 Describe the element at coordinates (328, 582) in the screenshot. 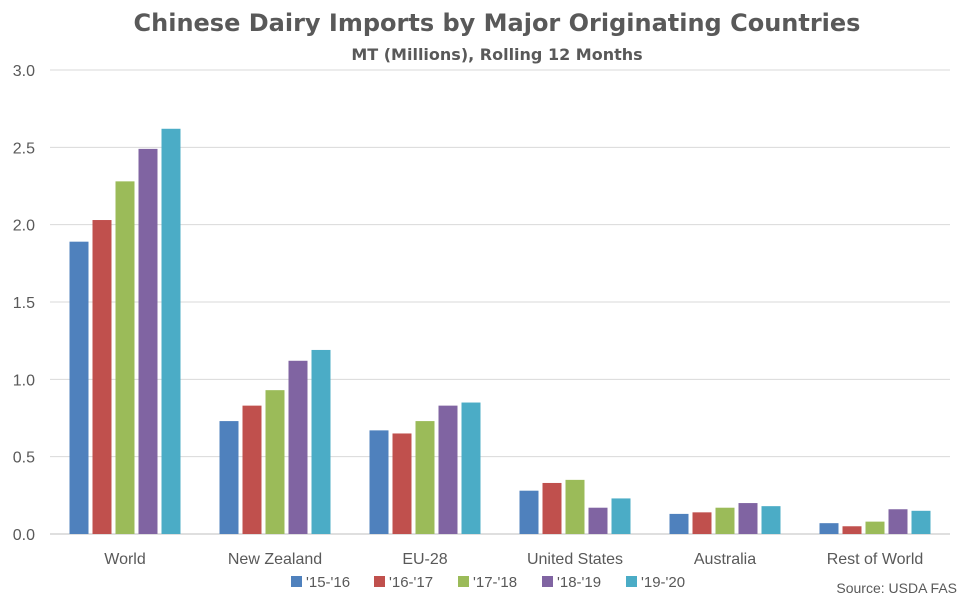

I see `legend-label: '15-'16` at that location.